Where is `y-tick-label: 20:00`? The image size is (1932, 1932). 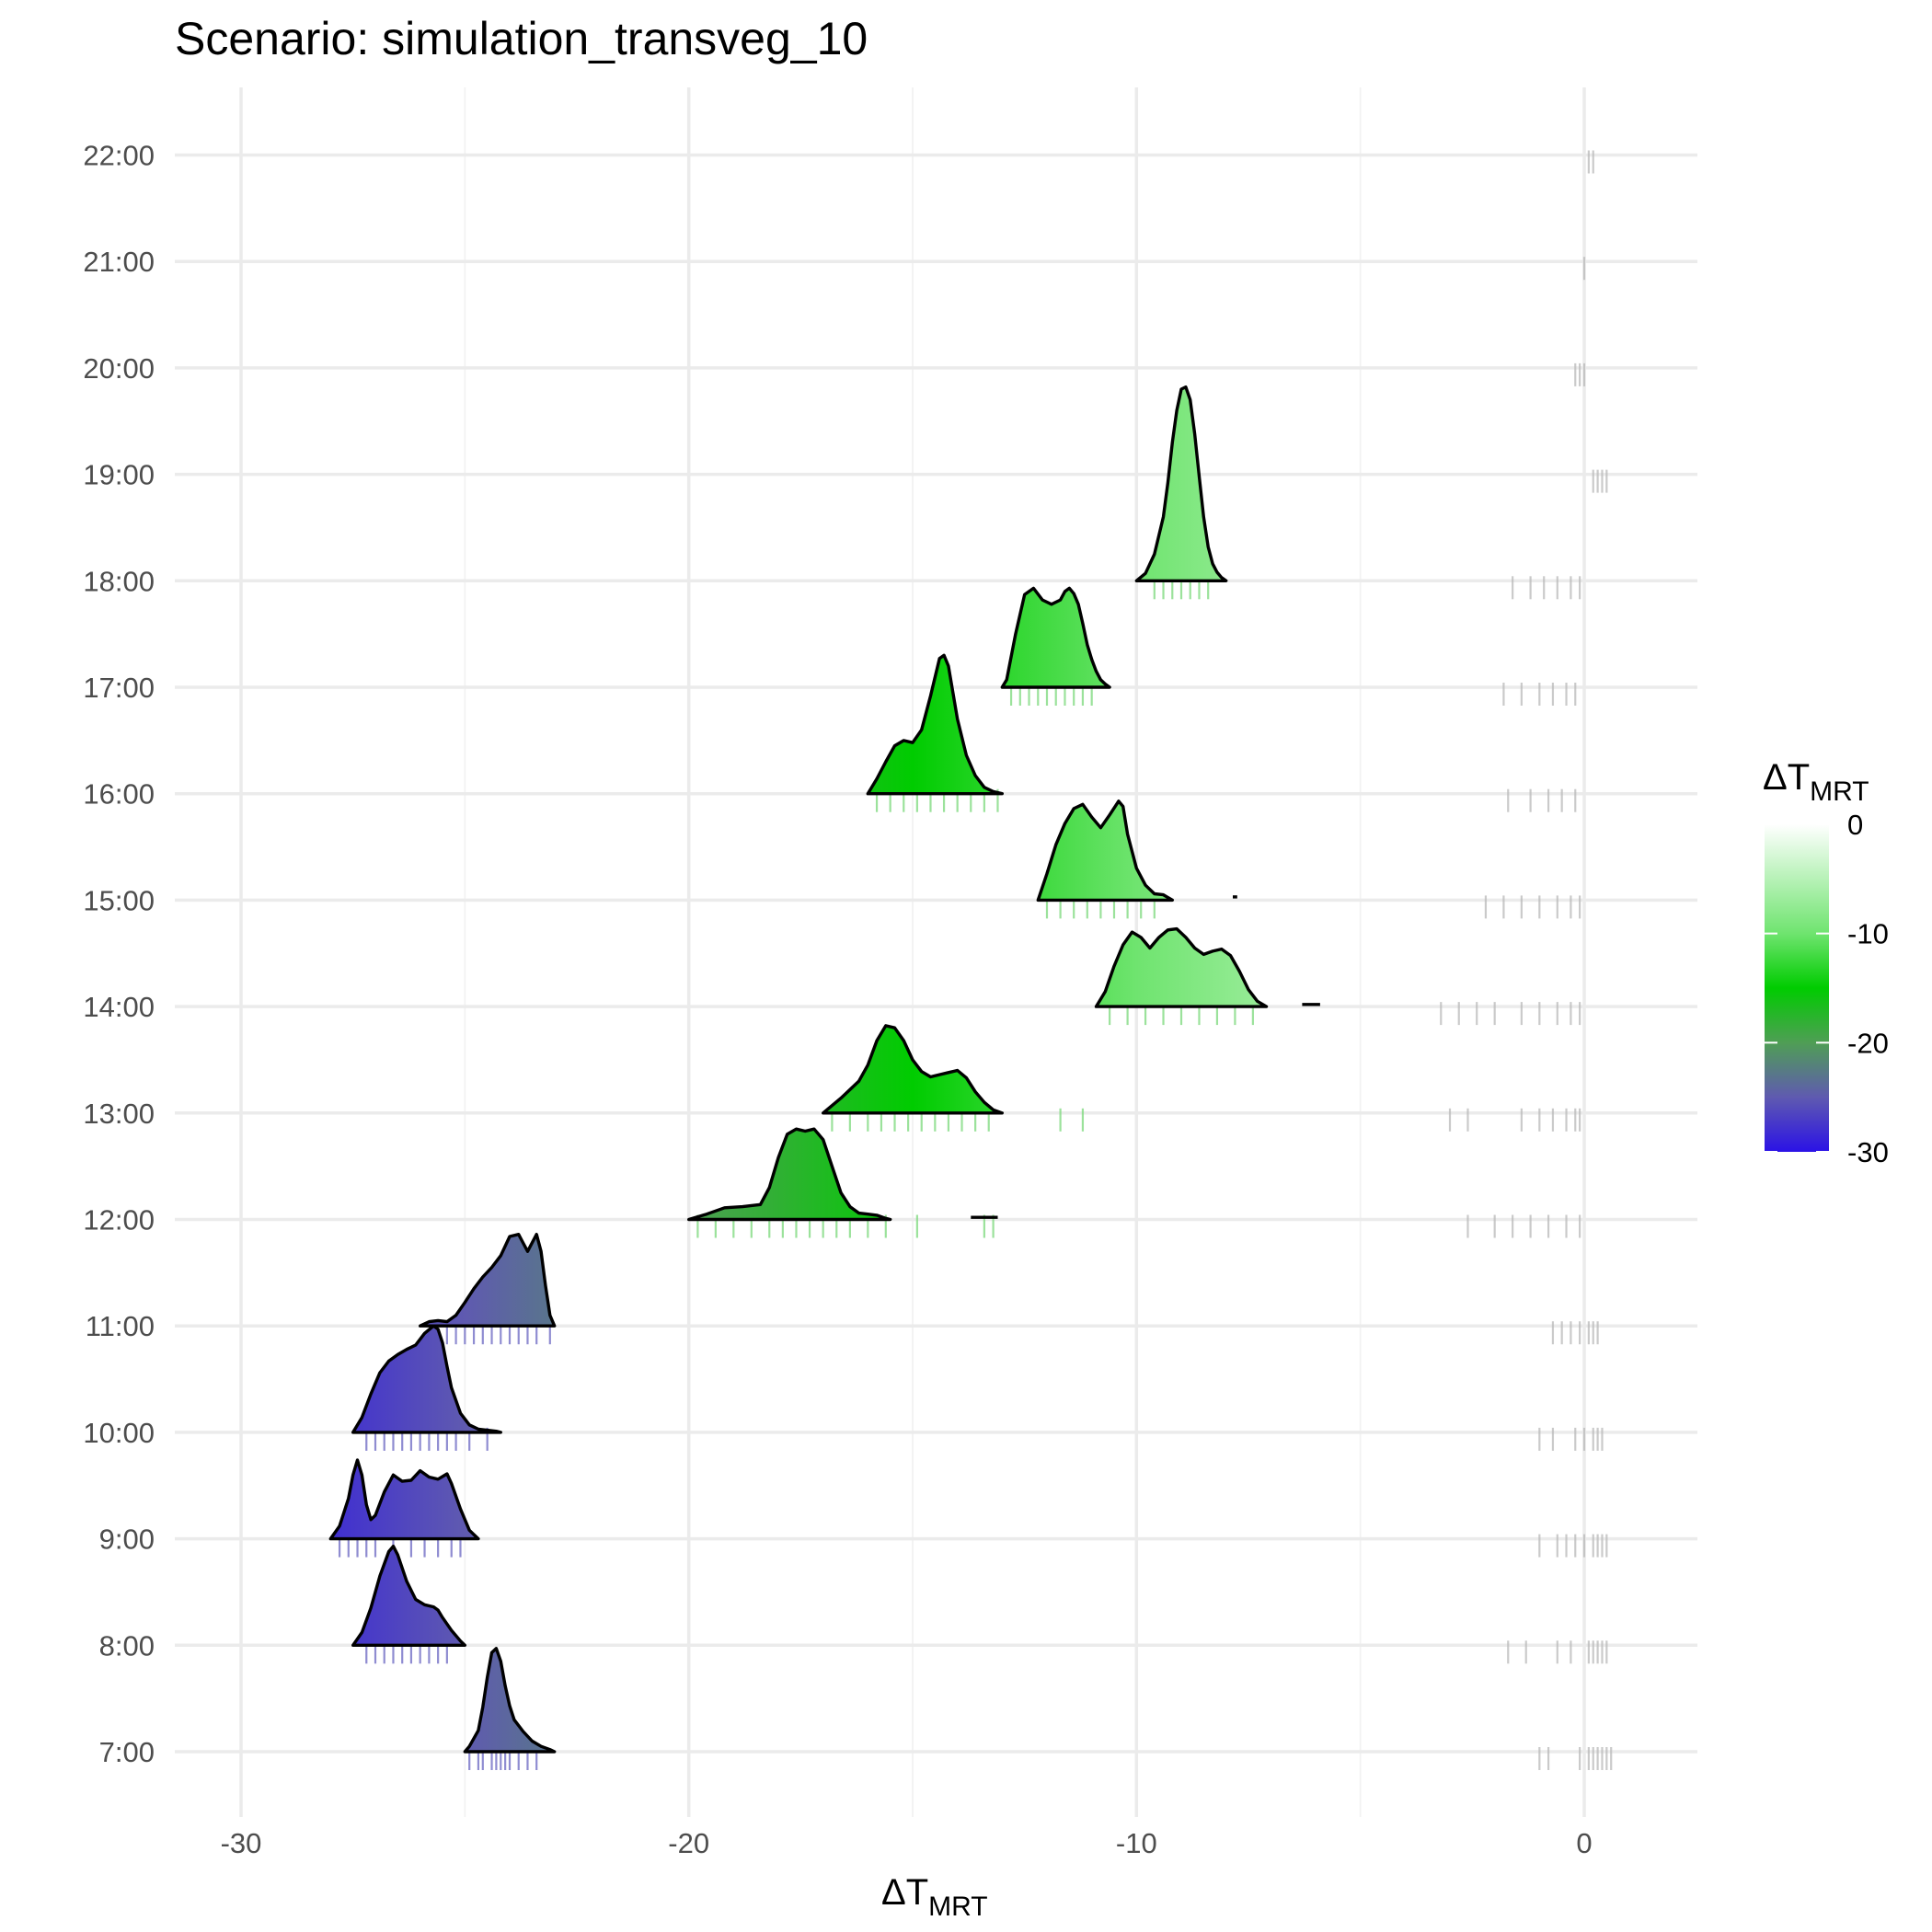
y-tick-label: 20:00 is located at coordinates (119, 368).